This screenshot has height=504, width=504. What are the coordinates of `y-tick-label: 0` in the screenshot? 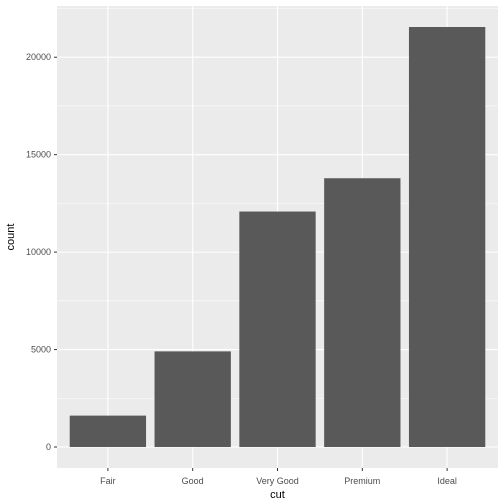 It's located at (48, 447).